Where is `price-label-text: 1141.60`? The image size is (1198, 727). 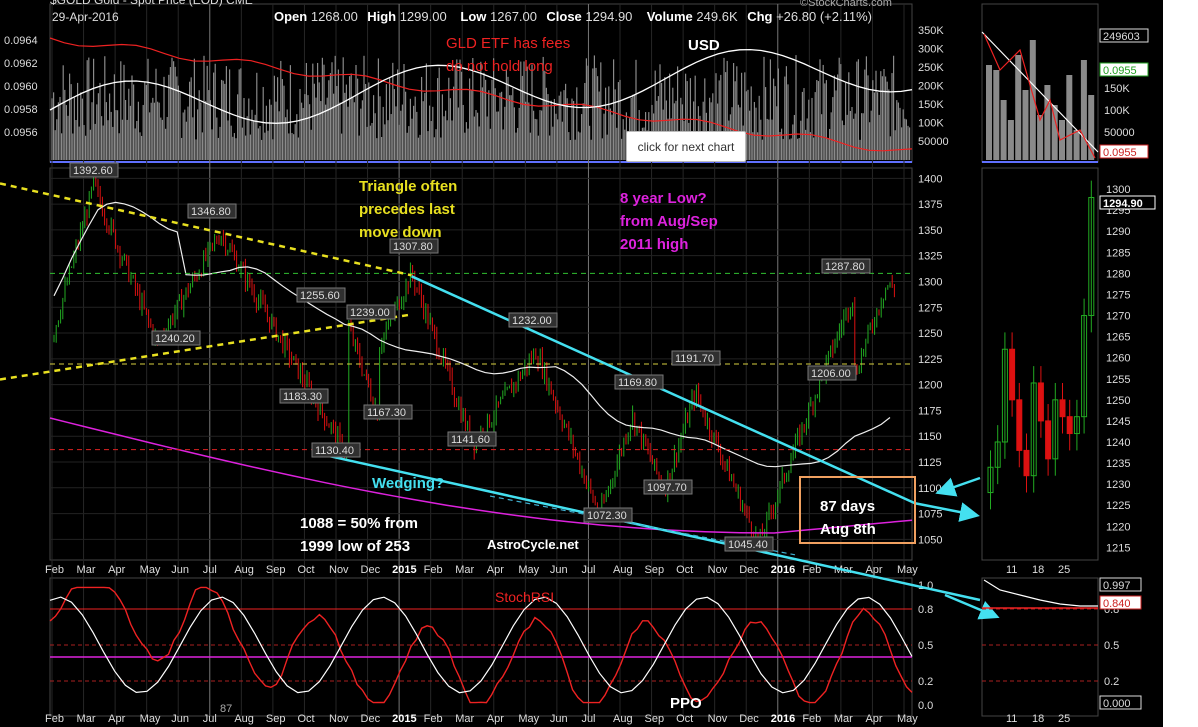 price-label-text: 1141.60 is located at coordinates (470, 440).